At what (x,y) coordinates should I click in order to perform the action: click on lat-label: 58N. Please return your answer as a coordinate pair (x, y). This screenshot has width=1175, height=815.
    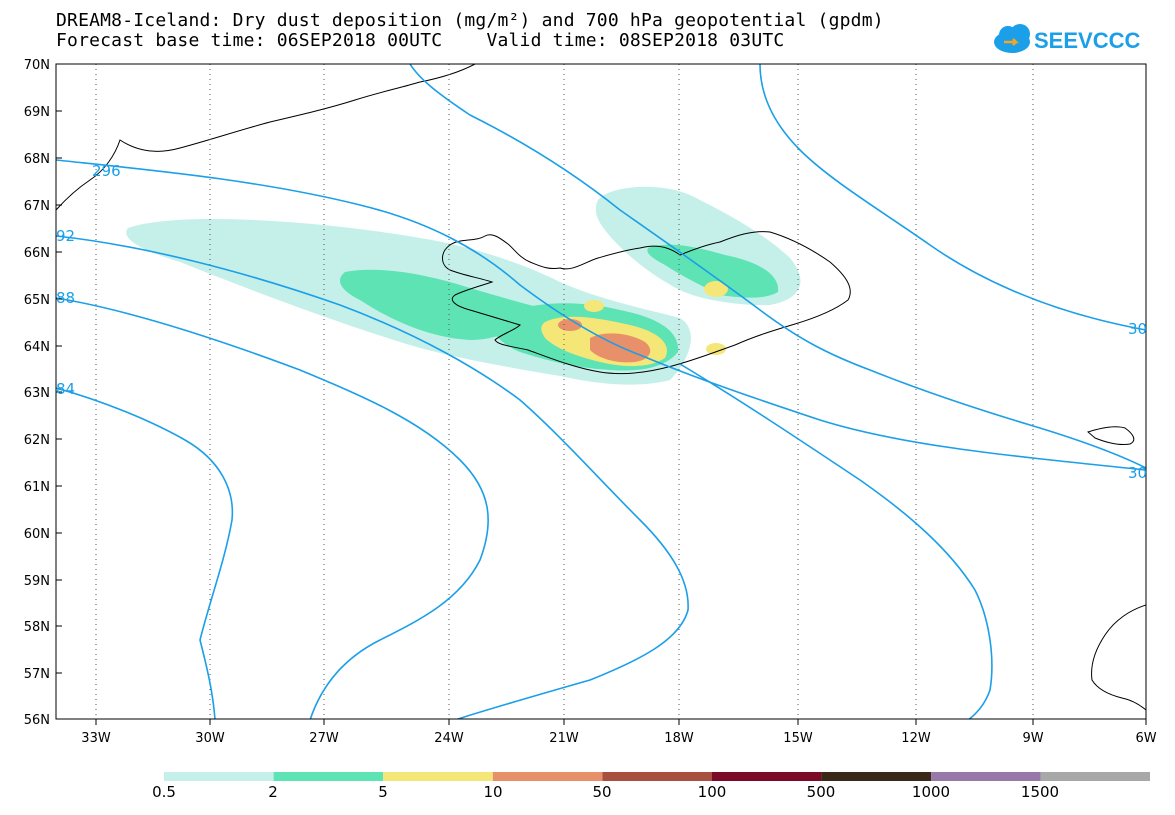
    Looking at the image, I should click on (37, 627).